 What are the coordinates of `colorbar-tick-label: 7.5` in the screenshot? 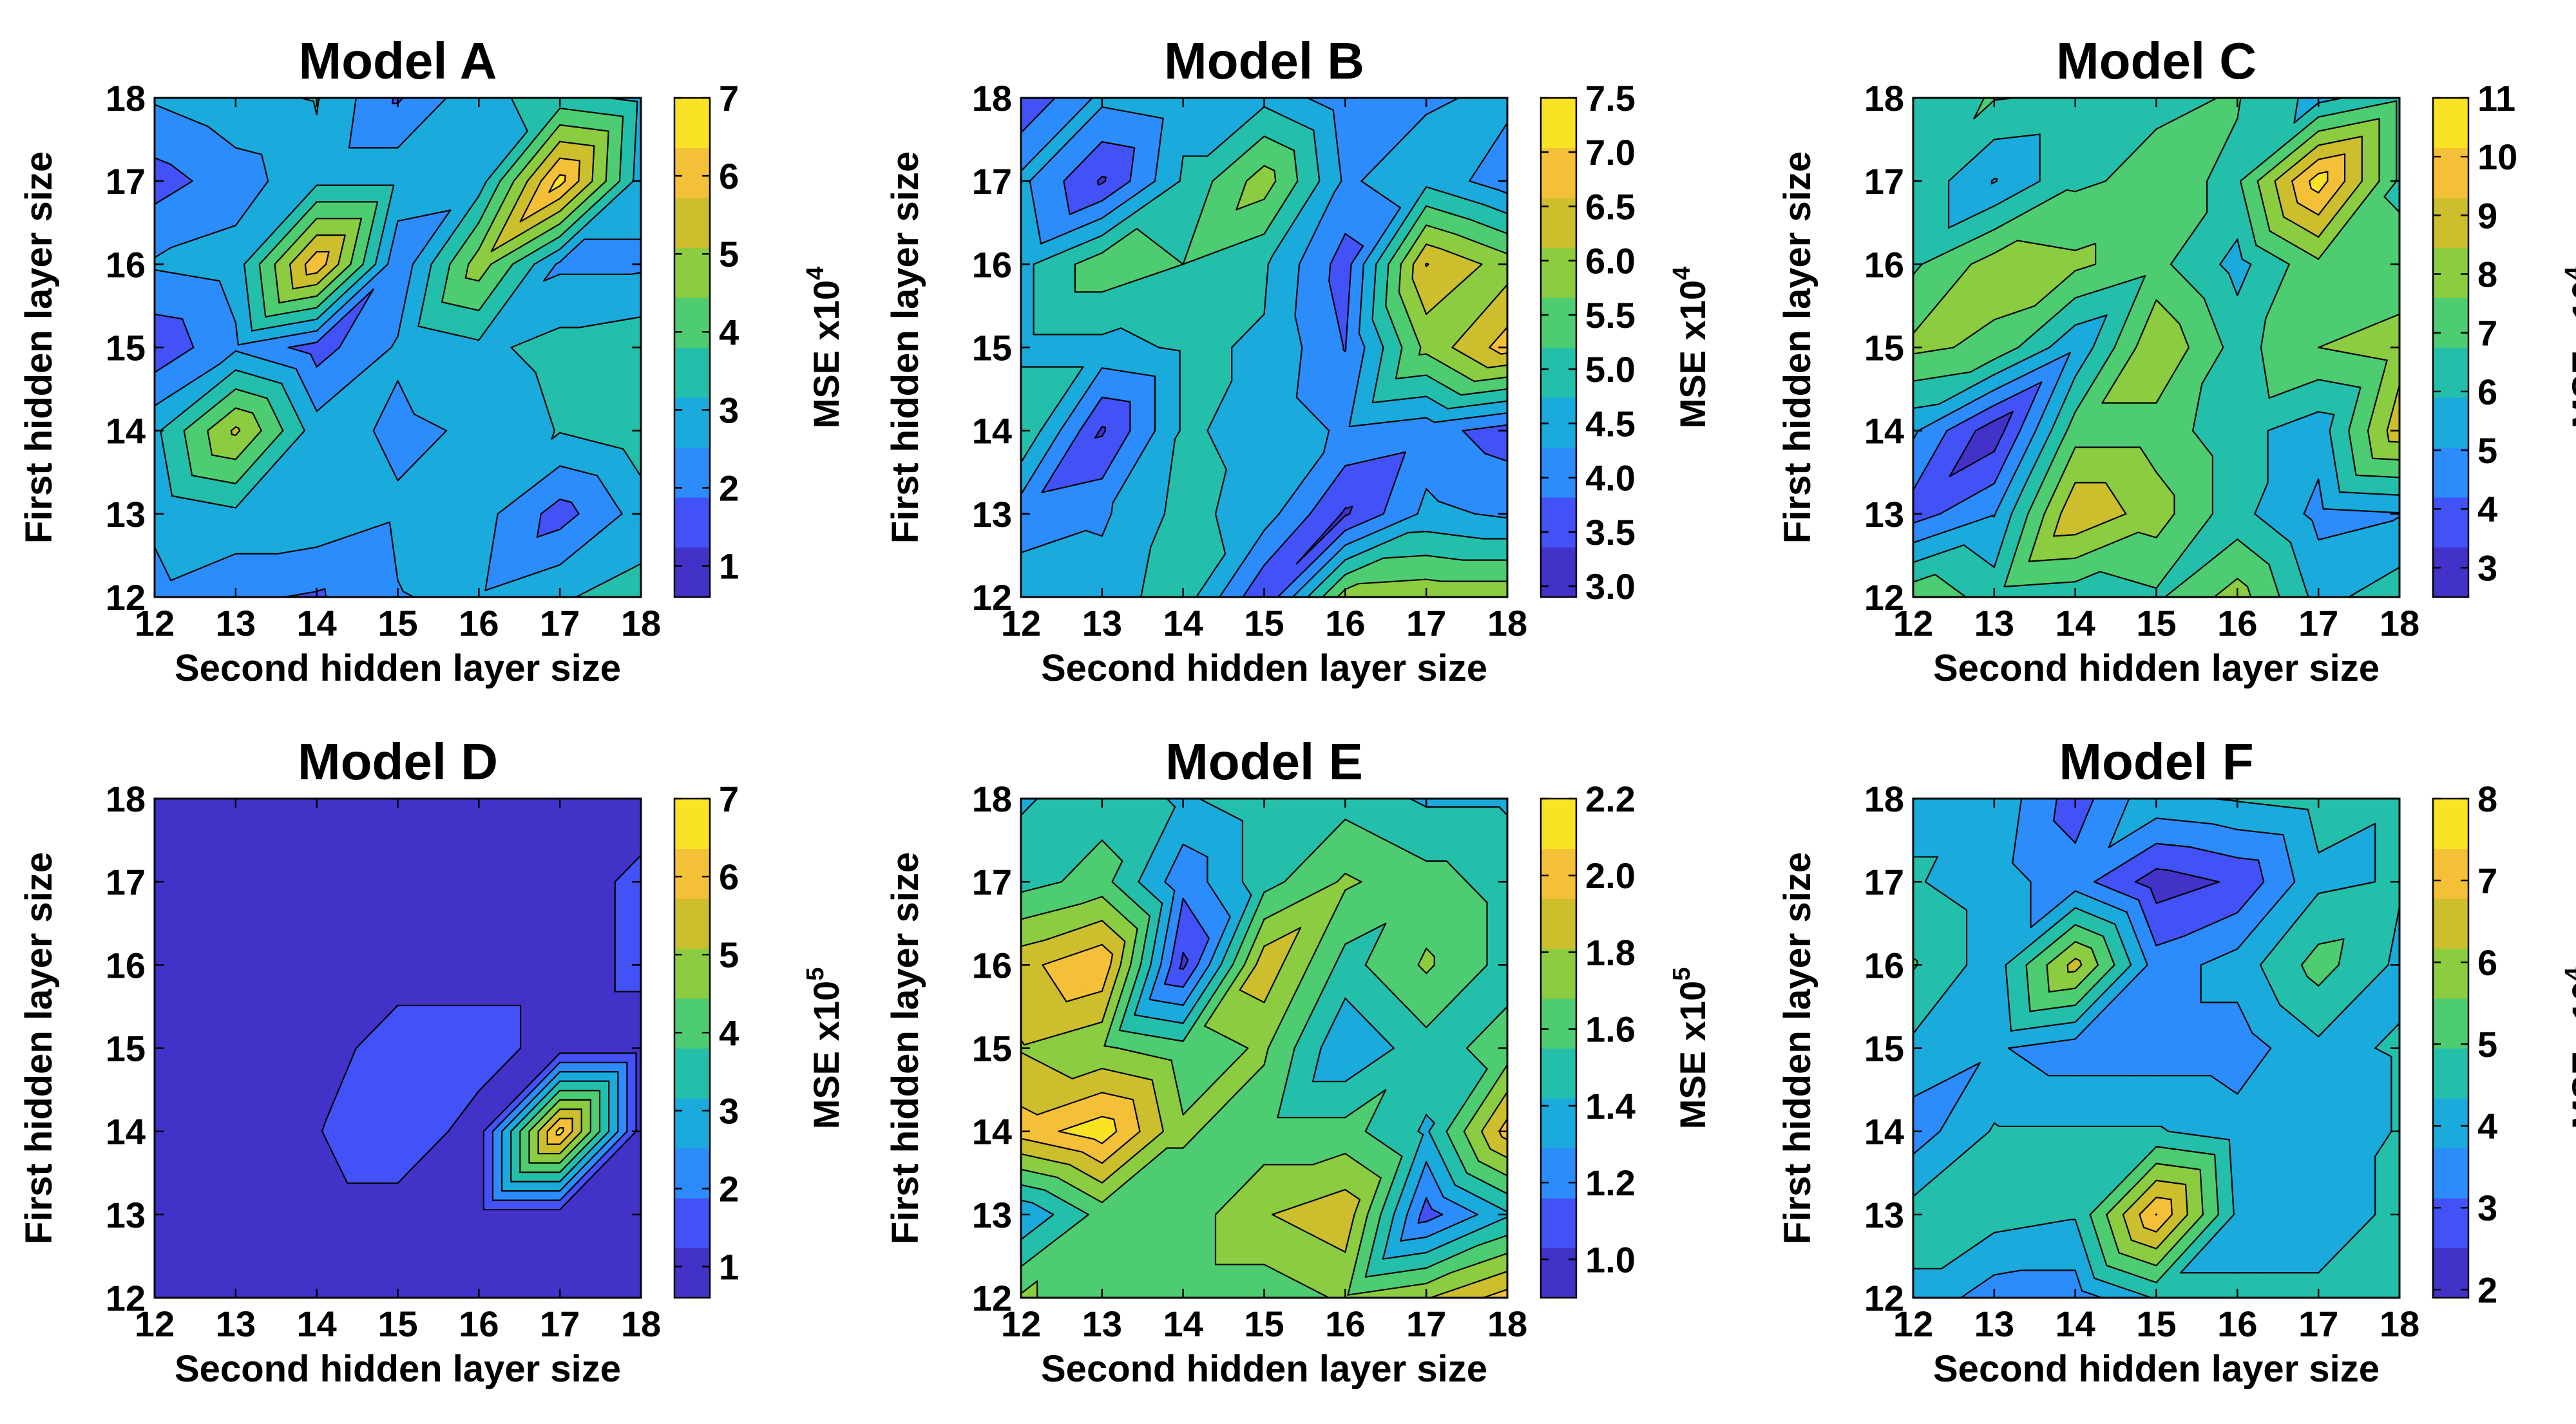 It's located at (1610, 98).